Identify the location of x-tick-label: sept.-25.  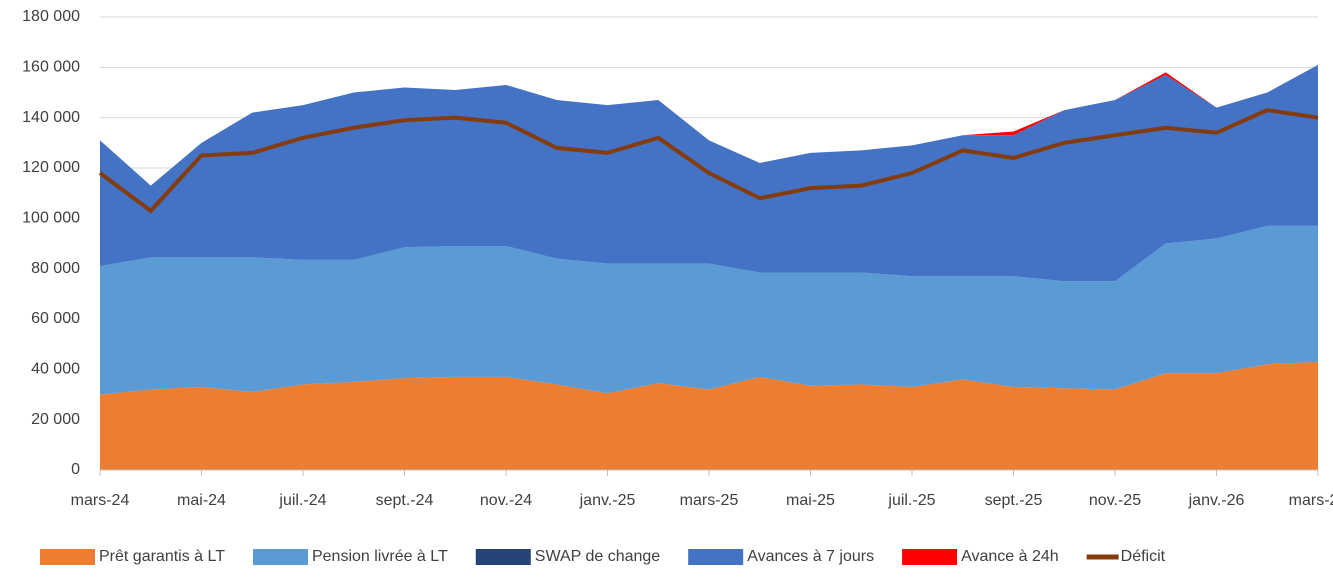
(1014, 500).